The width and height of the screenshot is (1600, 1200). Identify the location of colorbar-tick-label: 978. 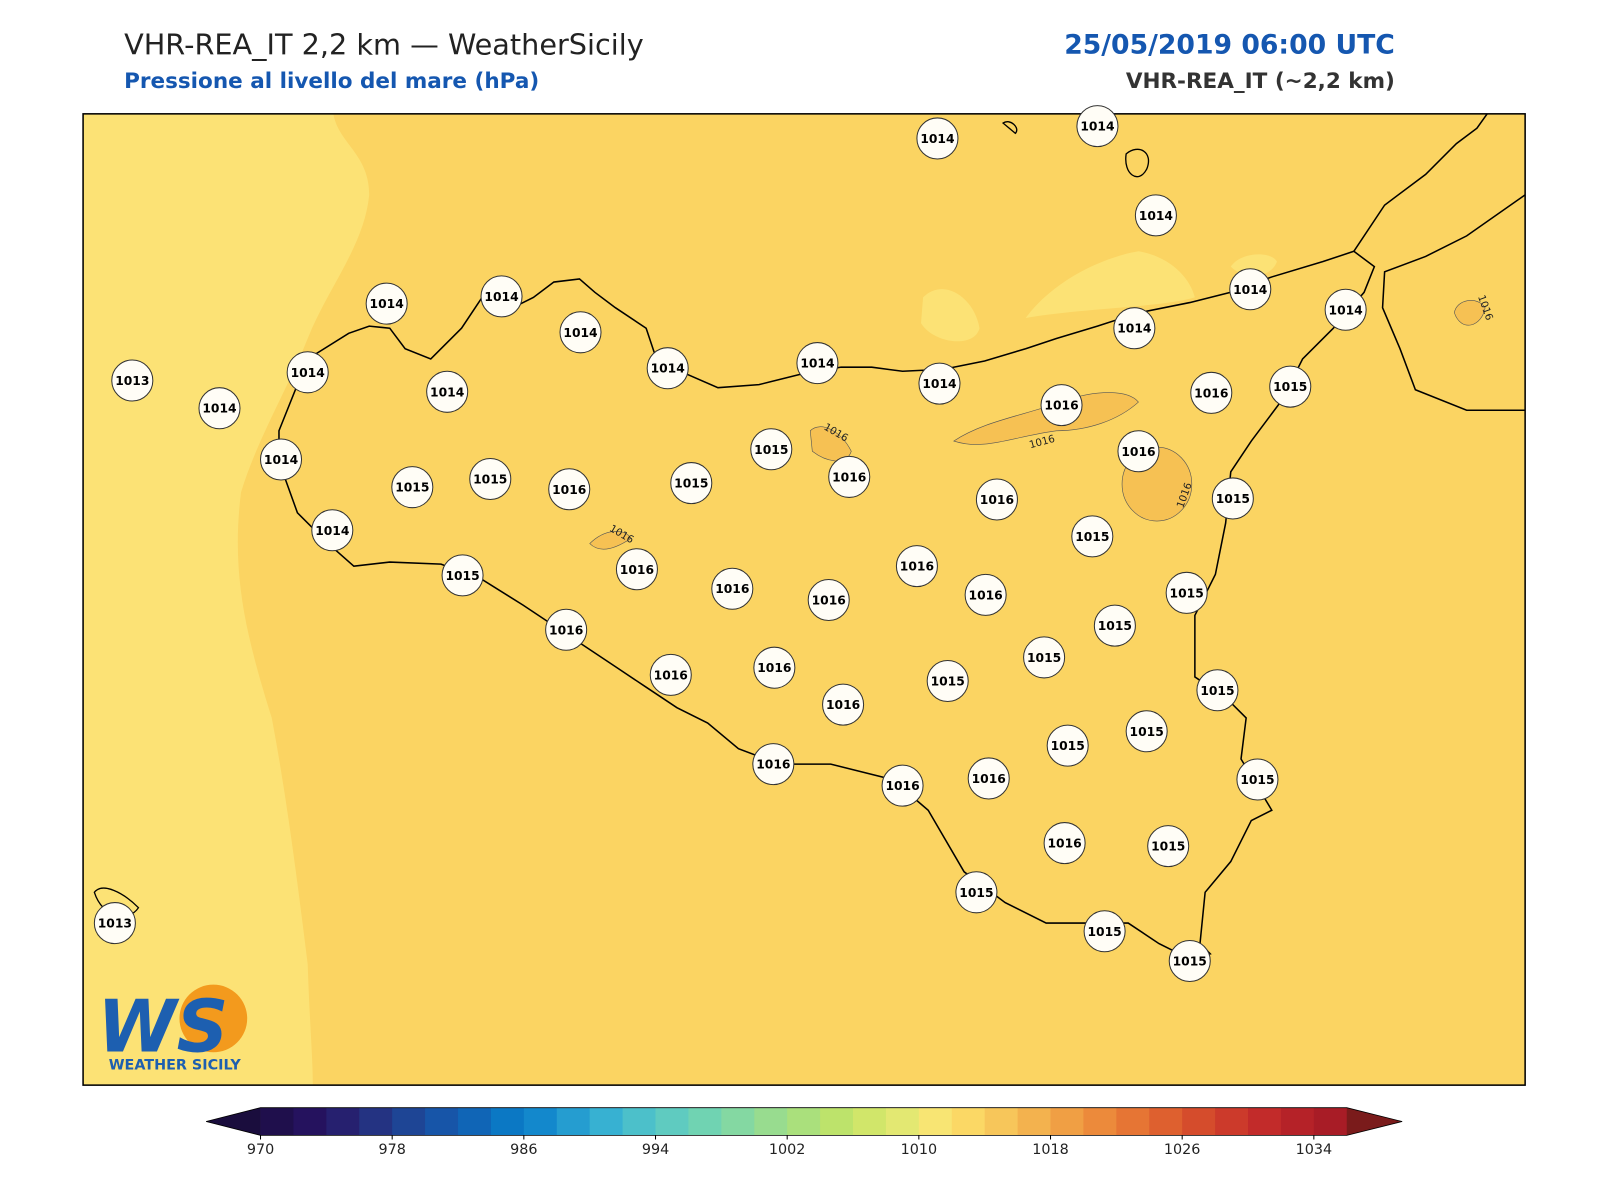
(391, 1150).